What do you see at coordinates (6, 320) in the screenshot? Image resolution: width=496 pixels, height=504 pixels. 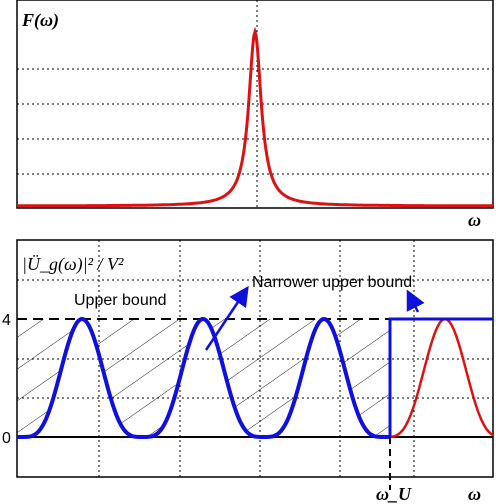 I see `ytick-4: 4` at bounding box center [6, 320].